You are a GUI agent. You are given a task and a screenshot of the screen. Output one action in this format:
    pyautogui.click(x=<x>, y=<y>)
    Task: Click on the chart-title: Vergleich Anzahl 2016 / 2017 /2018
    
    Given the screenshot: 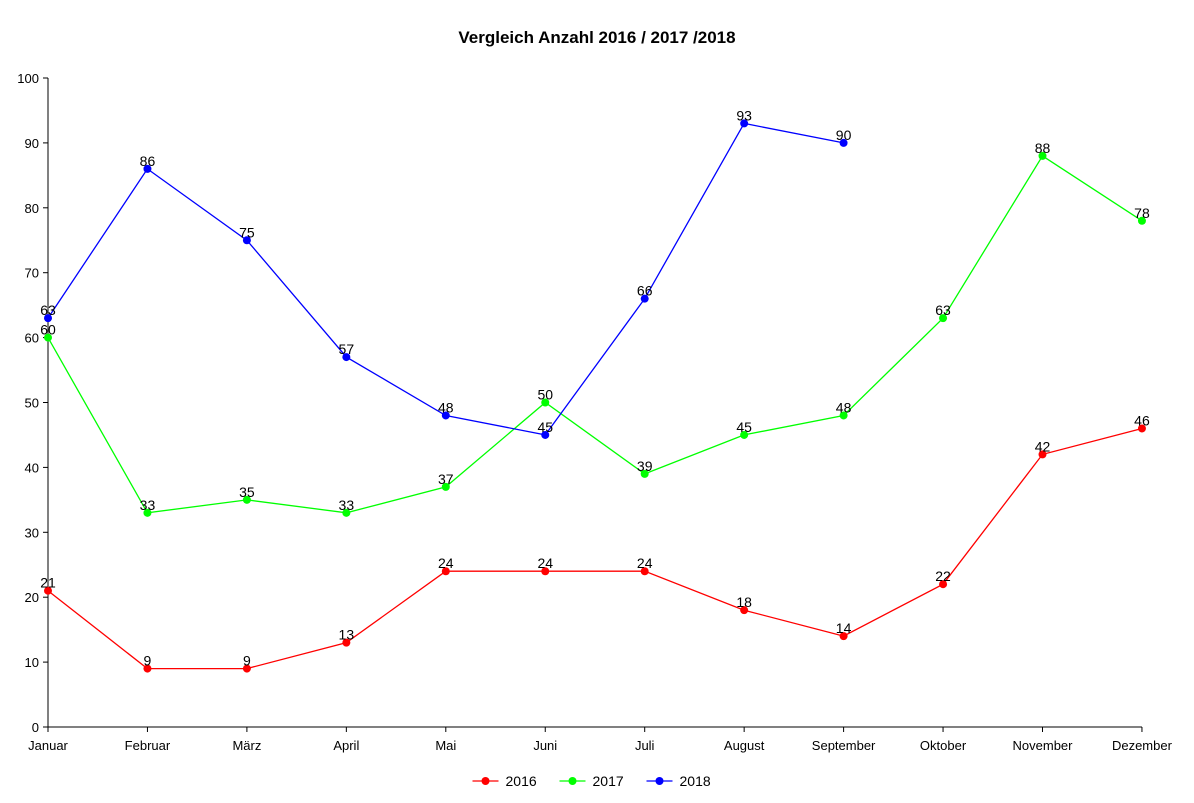 What is the action you would take?
    pyautogui.click(x=597, y=37)
    